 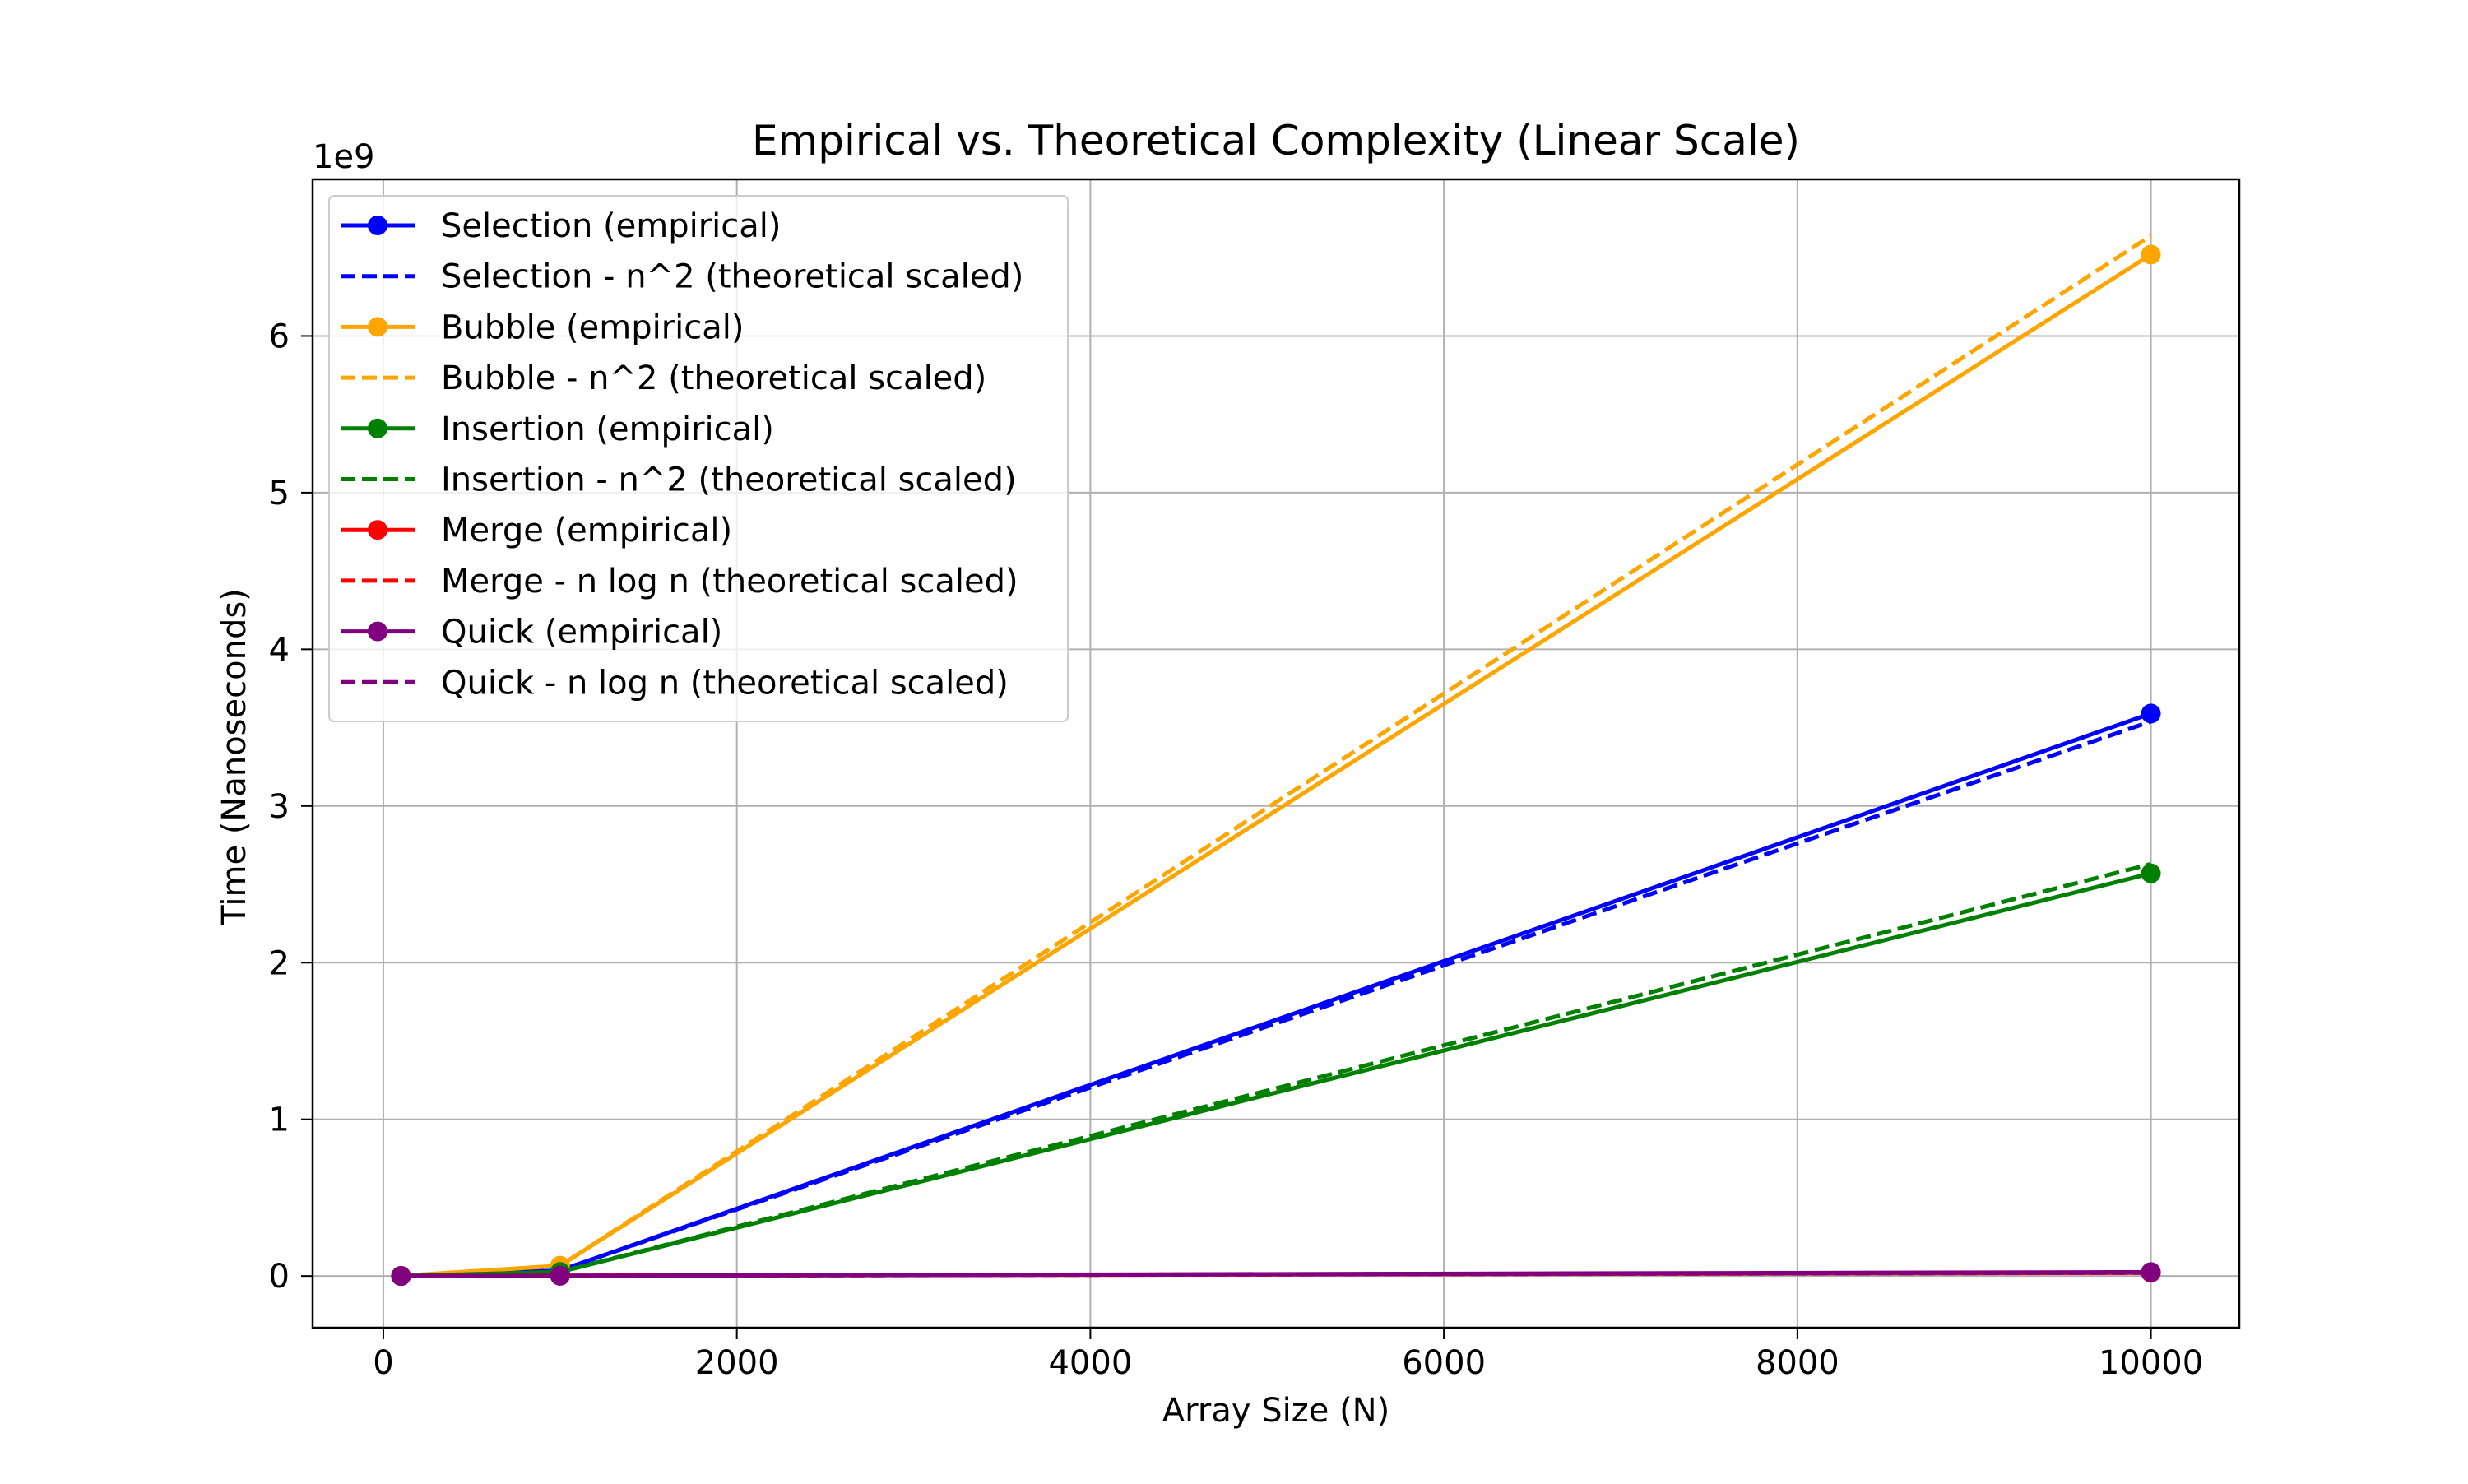 What do you see at coordinates (581, 633) in the screenshot?
I see `legend-label: Quick (empirical)` at bounding box center [581, 633].